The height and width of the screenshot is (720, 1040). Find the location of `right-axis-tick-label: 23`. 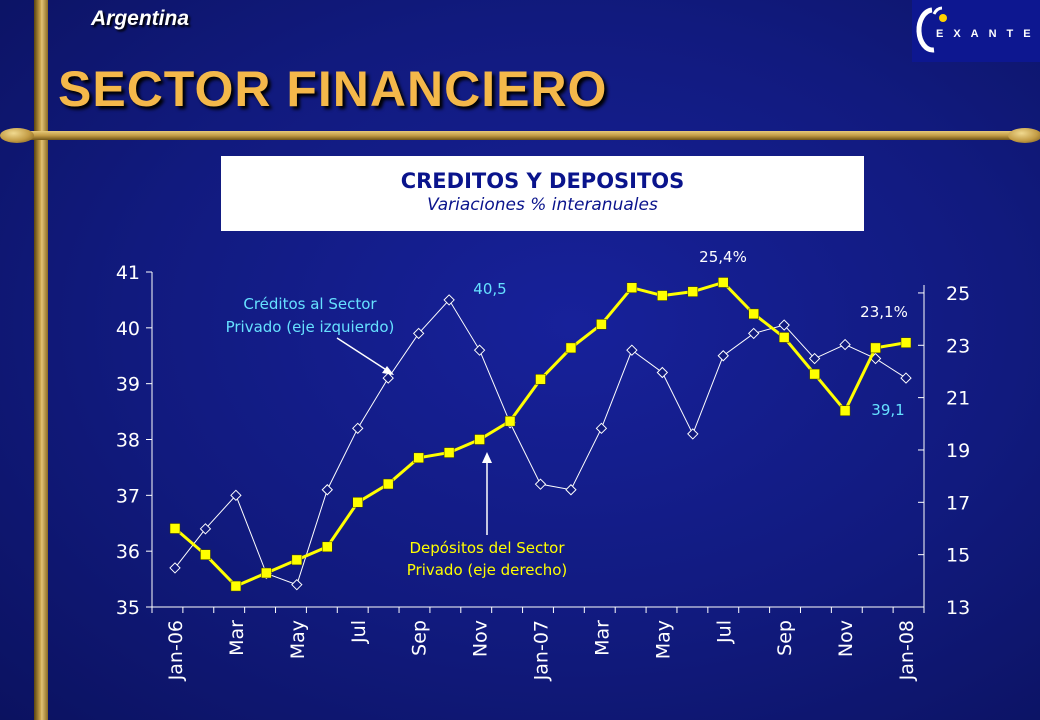

right-axis-tick-label: 23 is located at coordinates (958, 346).